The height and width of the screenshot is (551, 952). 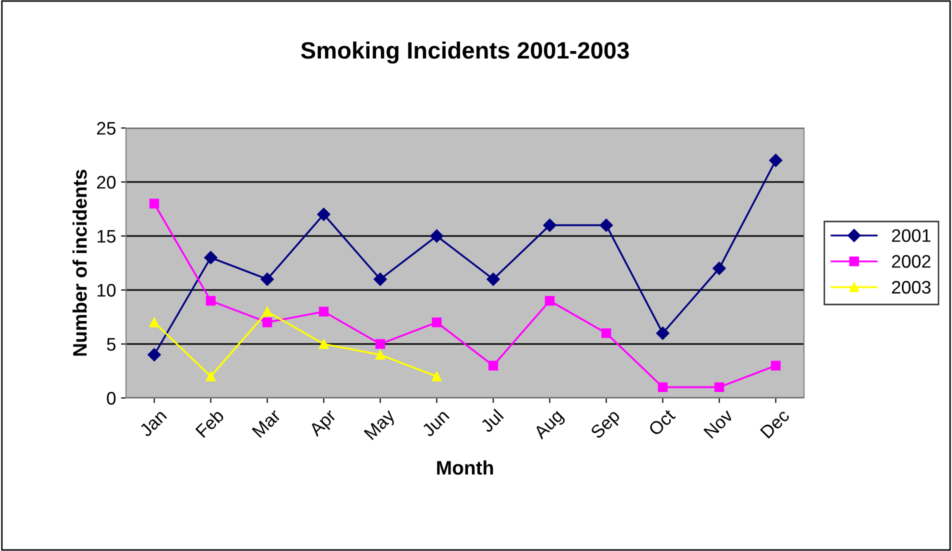 What do you see at coordinates (775, 423) in the screenshot?
I see `x-tick-label: Dec` at bounding box center [775, 423].